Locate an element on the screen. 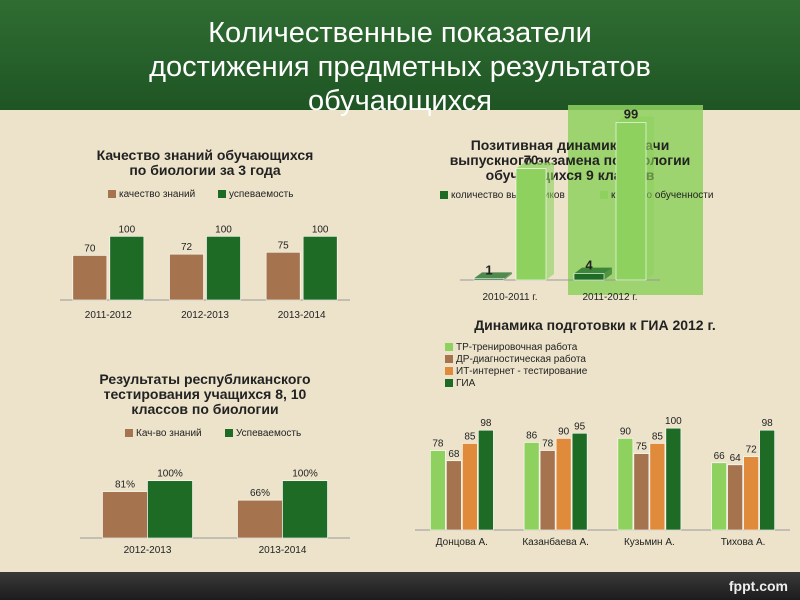  chart-3-data-label-1-1: 81% is located at coordinates (125, 485).